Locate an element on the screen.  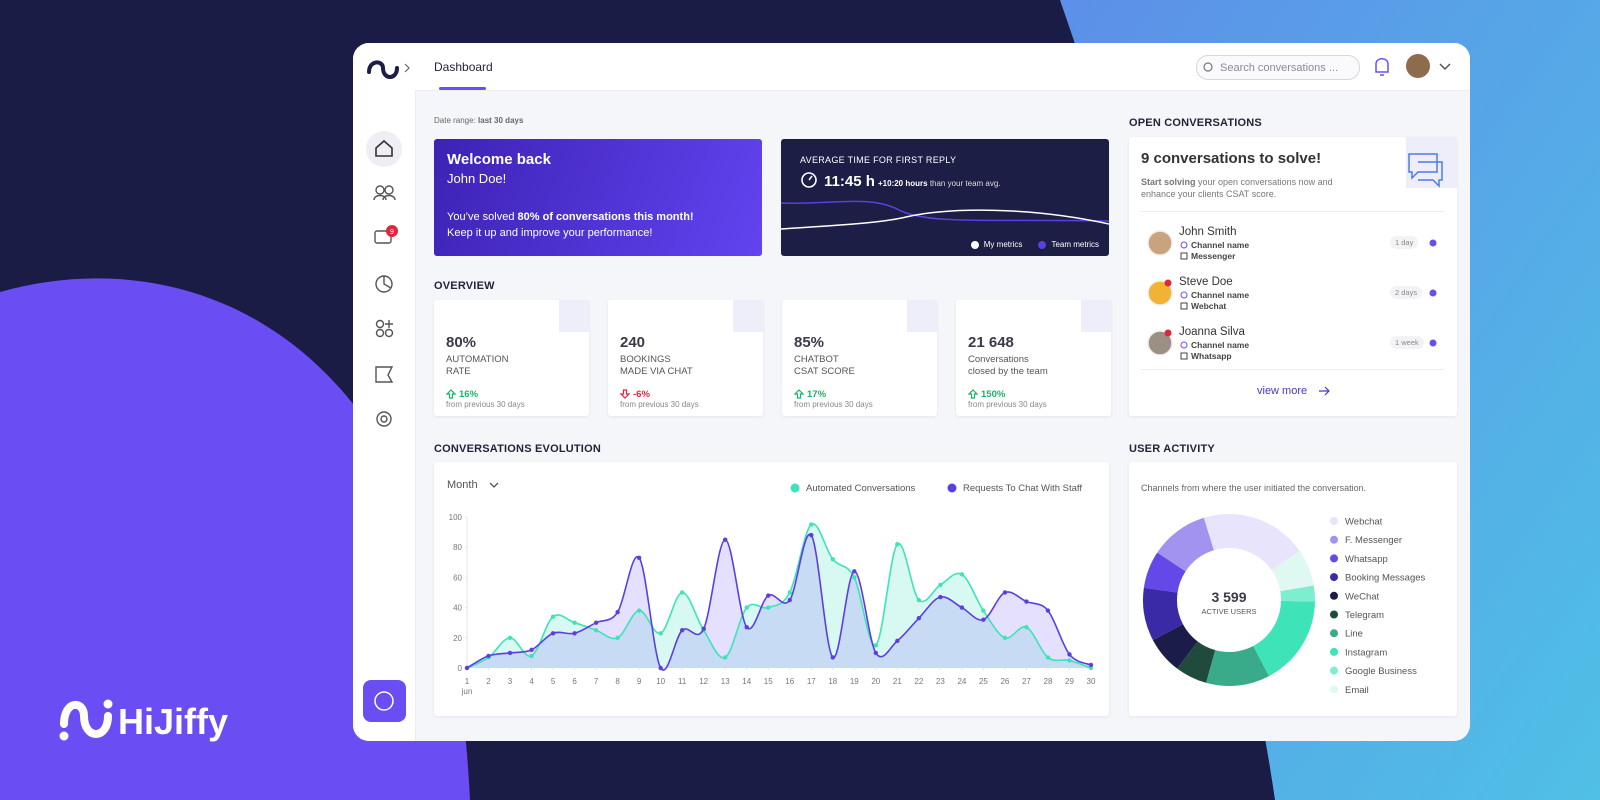
message-bold: 80% of conversations this month! is located at coordinates (605, 217).